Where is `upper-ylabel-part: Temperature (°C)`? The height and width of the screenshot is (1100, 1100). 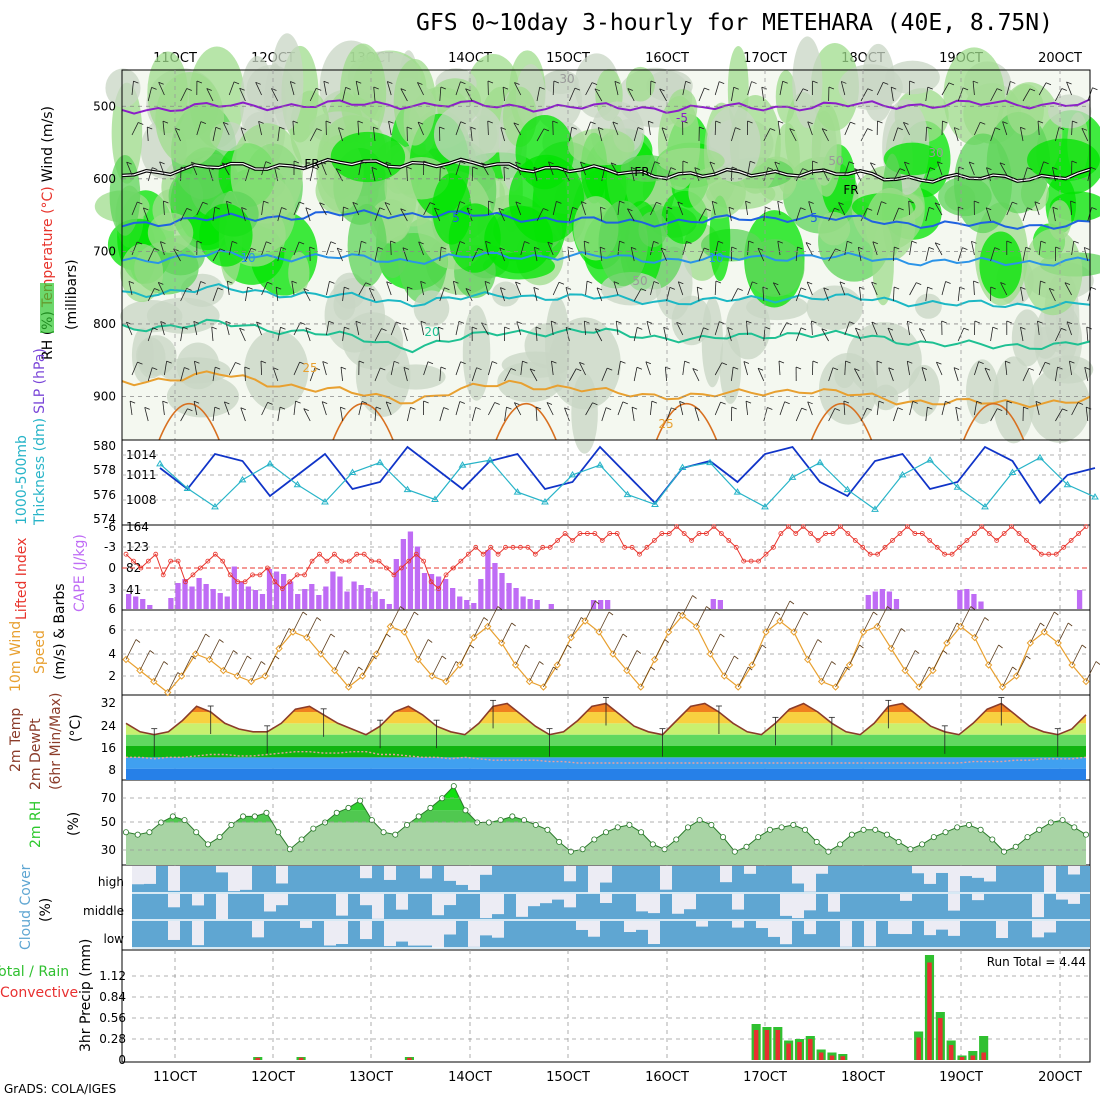 upper-ylabel-part: Temperature (°C) is located at coordinates (48, 247).